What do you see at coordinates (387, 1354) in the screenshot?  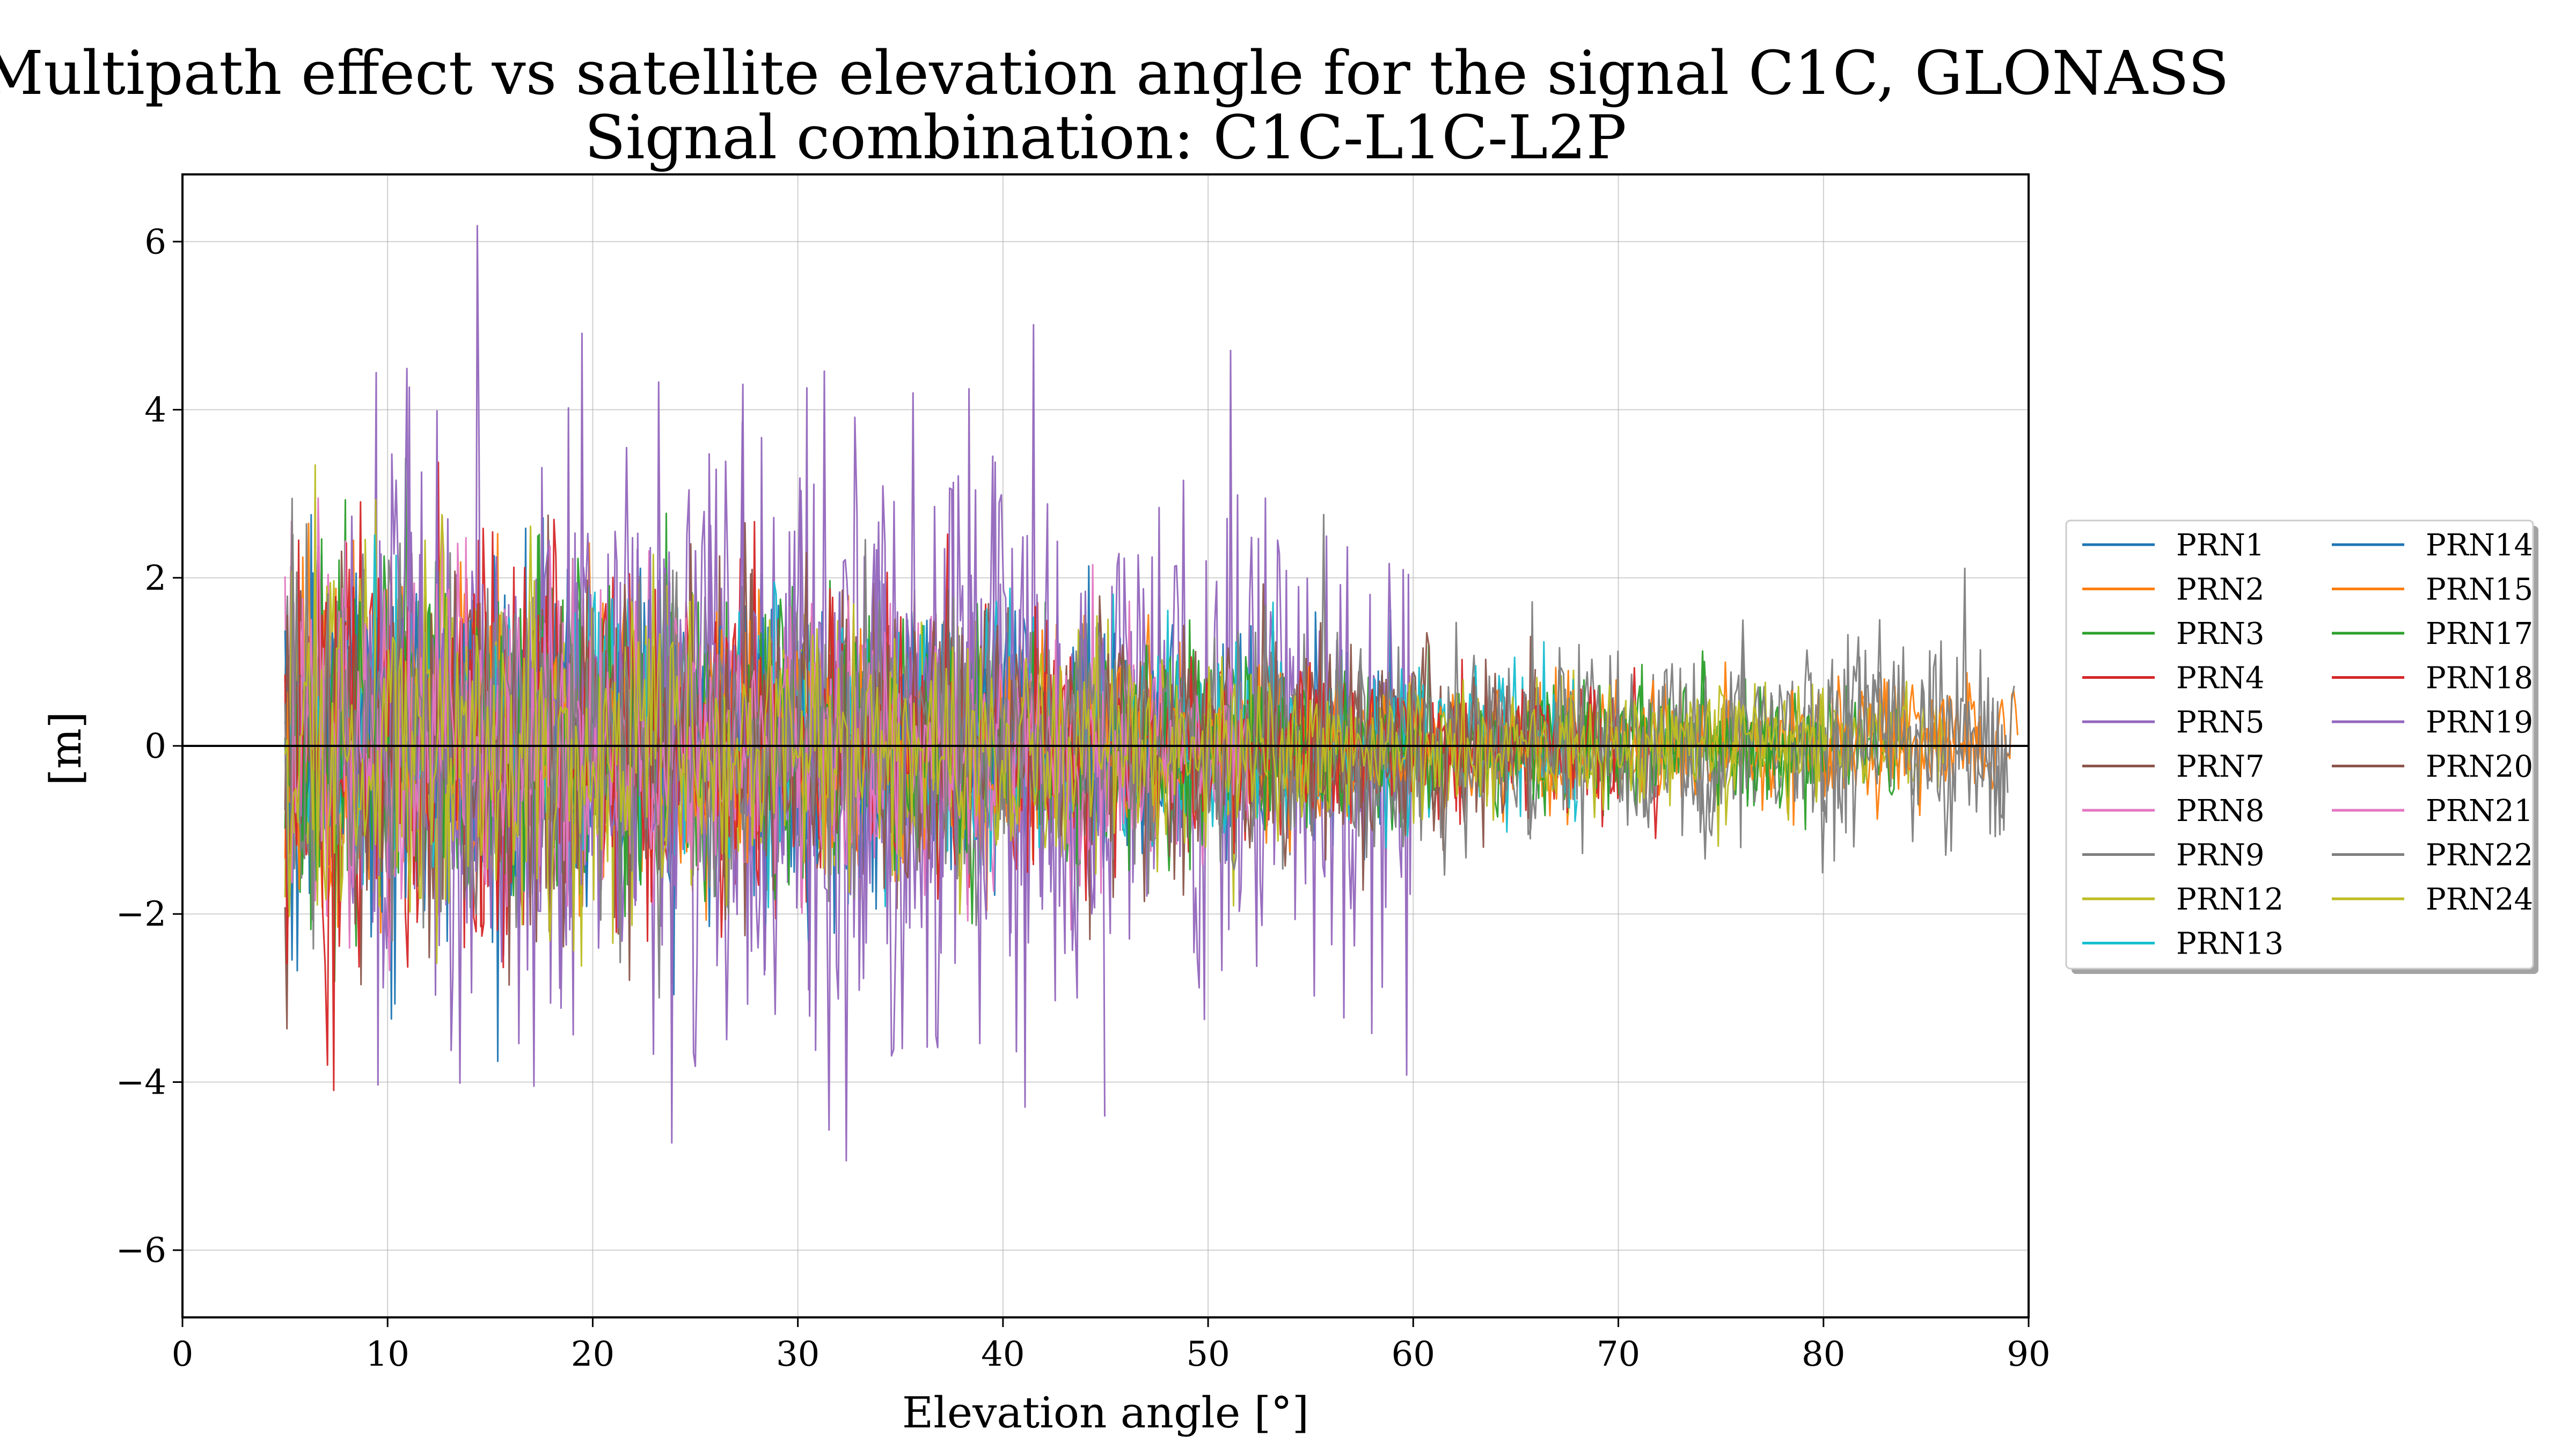 I see `x-tick-label-10: 10` at bounding box center [387, 1354].